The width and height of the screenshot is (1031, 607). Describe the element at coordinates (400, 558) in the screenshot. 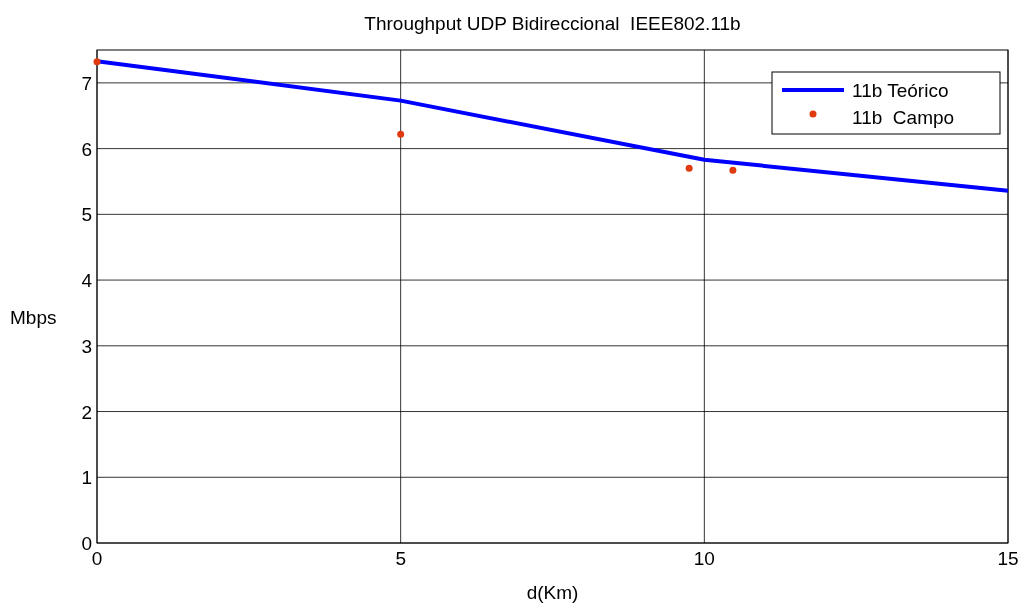

I see `x-tick-label: 5` at that location.